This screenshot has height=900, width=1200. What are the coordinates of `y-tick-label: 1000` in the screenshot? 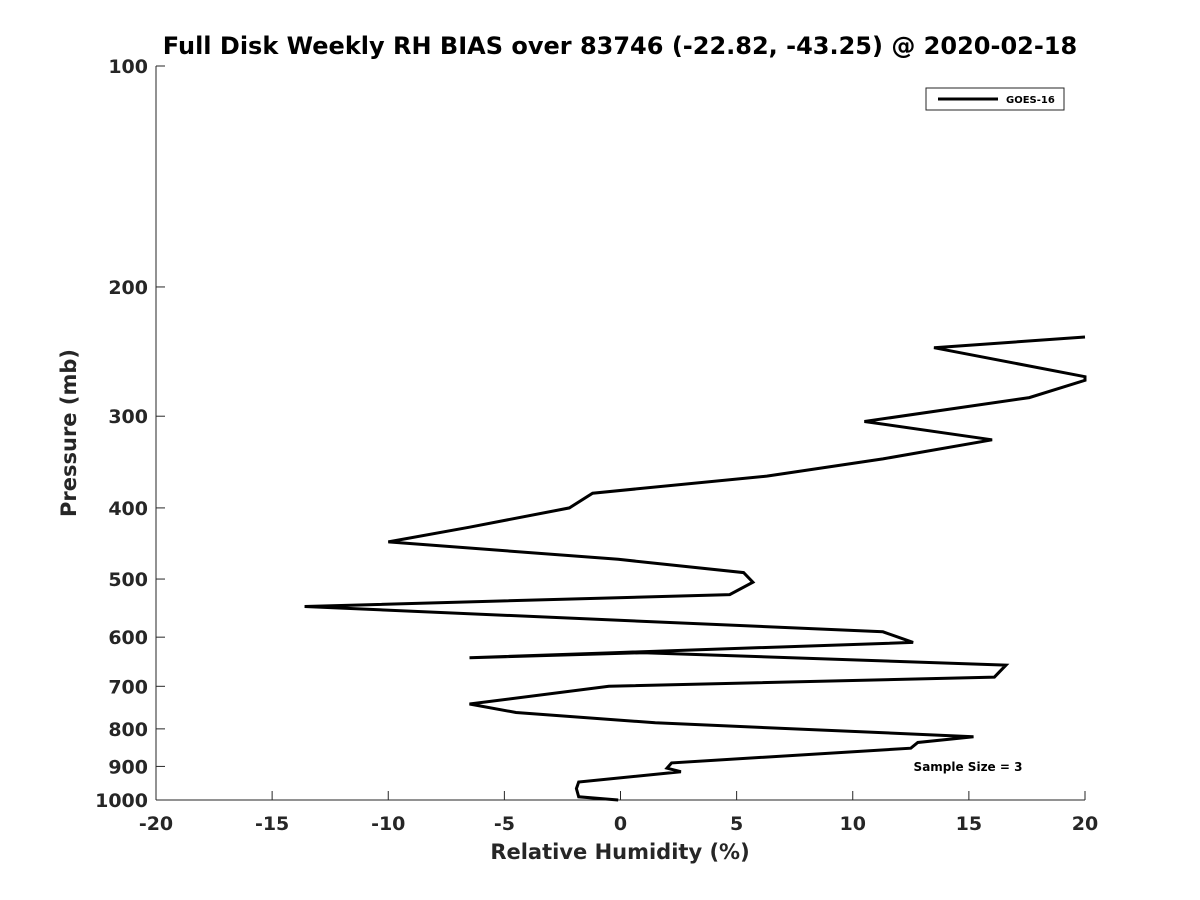 It's located at (121, 801).